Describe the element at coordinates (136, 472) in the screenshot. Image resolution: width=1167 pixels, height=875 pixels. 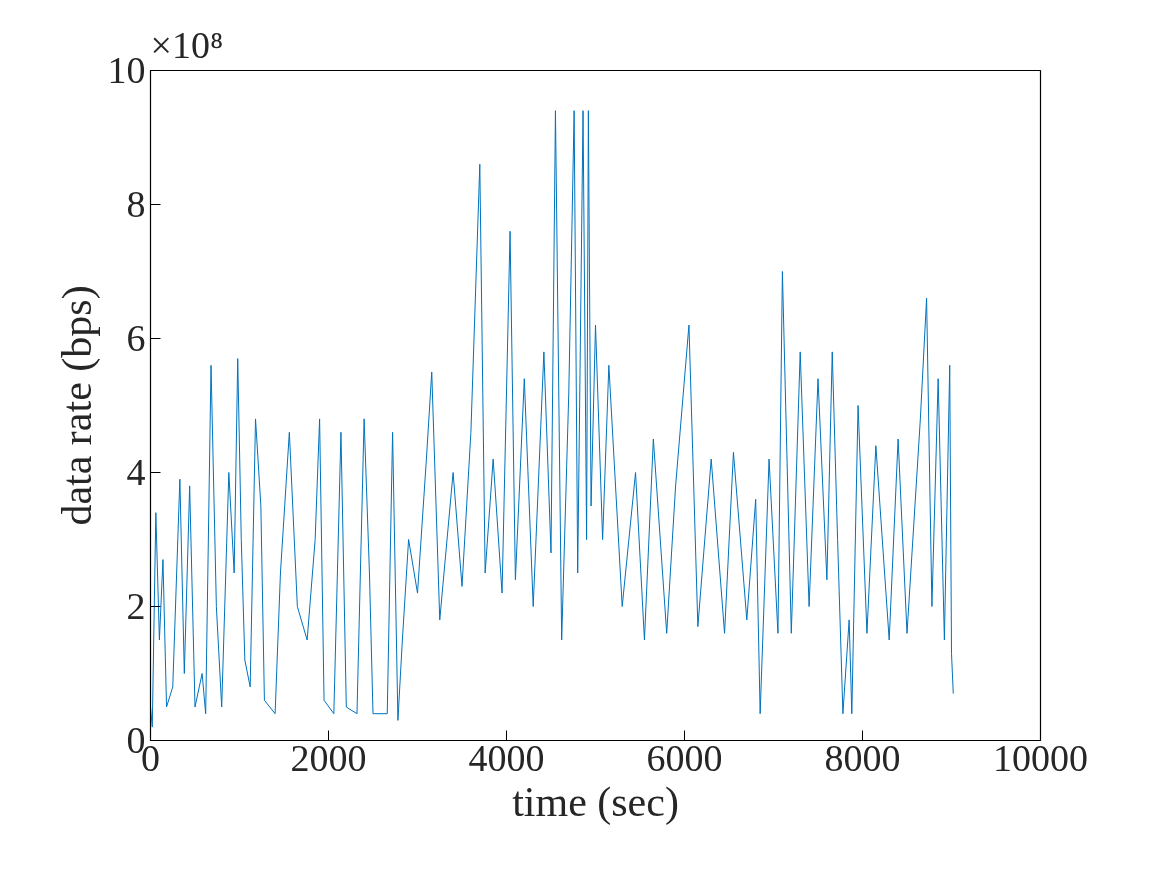
I see `y-tick-label: 4` at that location.